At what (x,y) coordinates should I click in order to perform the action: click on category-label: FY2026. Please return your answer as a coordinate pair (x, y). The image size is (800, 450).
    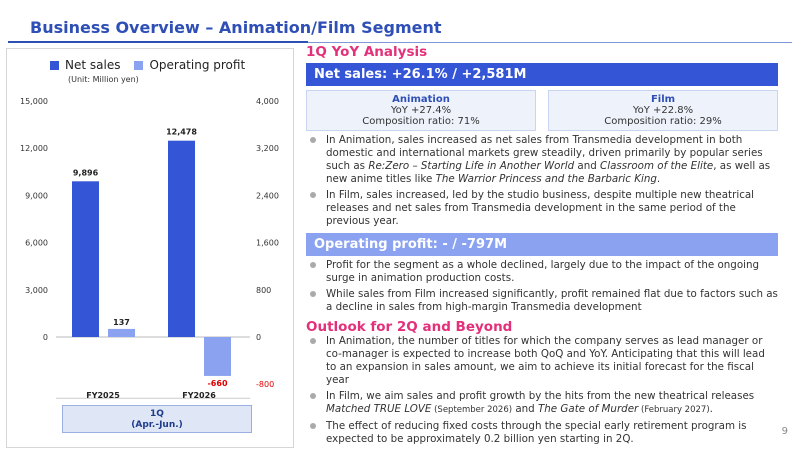
    Looking at the image, I should click on (199, 395).